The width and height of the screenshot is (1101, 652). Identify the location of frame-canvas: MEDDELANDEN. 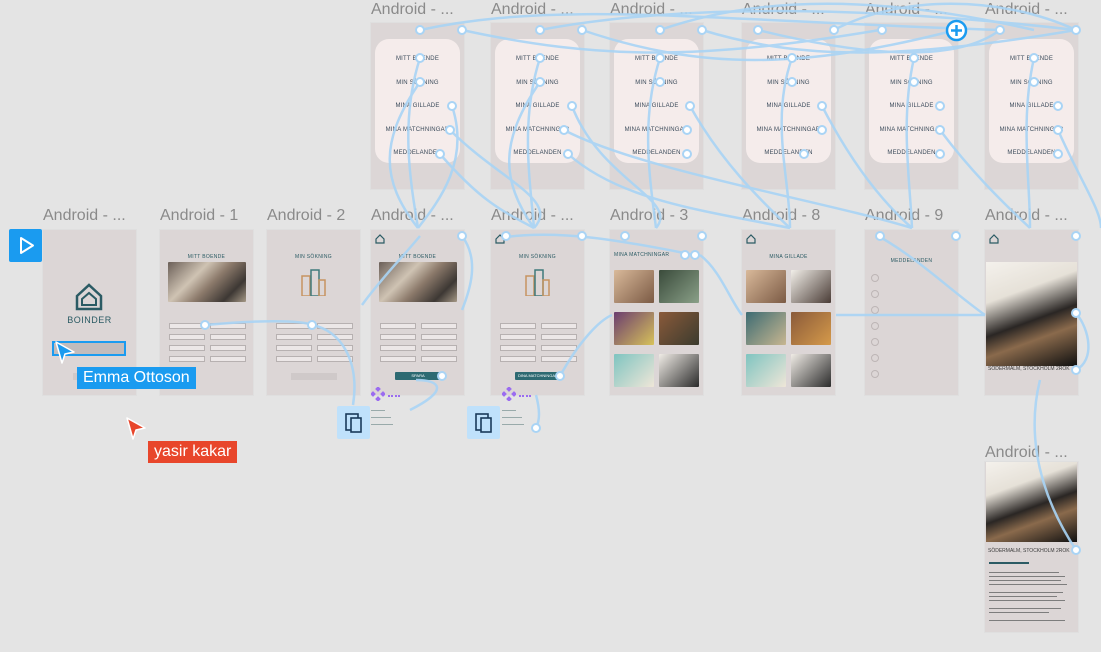
(911, 312).